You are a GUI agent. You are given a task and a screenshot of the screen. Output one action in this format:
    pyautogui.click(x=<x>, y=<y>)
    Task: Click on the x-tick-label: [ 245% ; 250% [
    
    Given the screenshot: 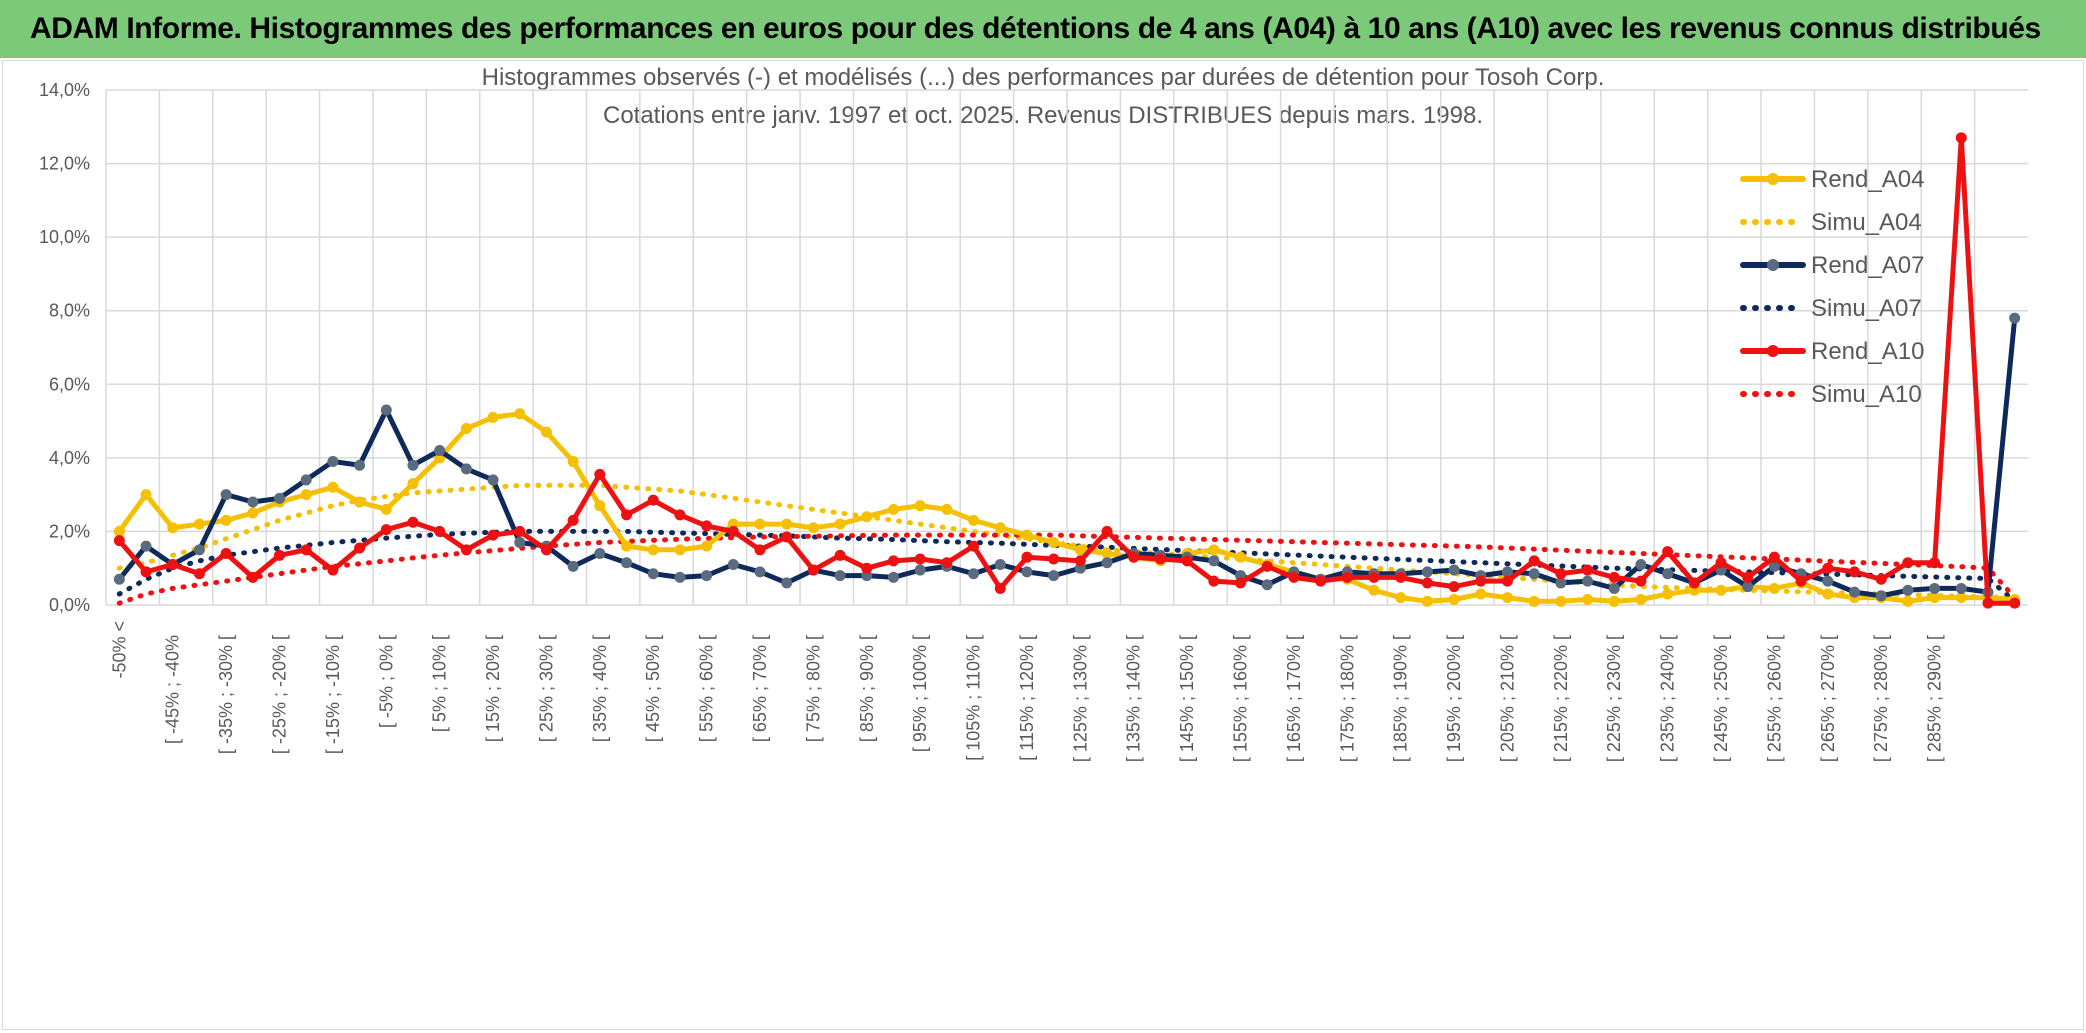 What is the action you would take?
    pyautogui.click(x=1721, y=698)
    